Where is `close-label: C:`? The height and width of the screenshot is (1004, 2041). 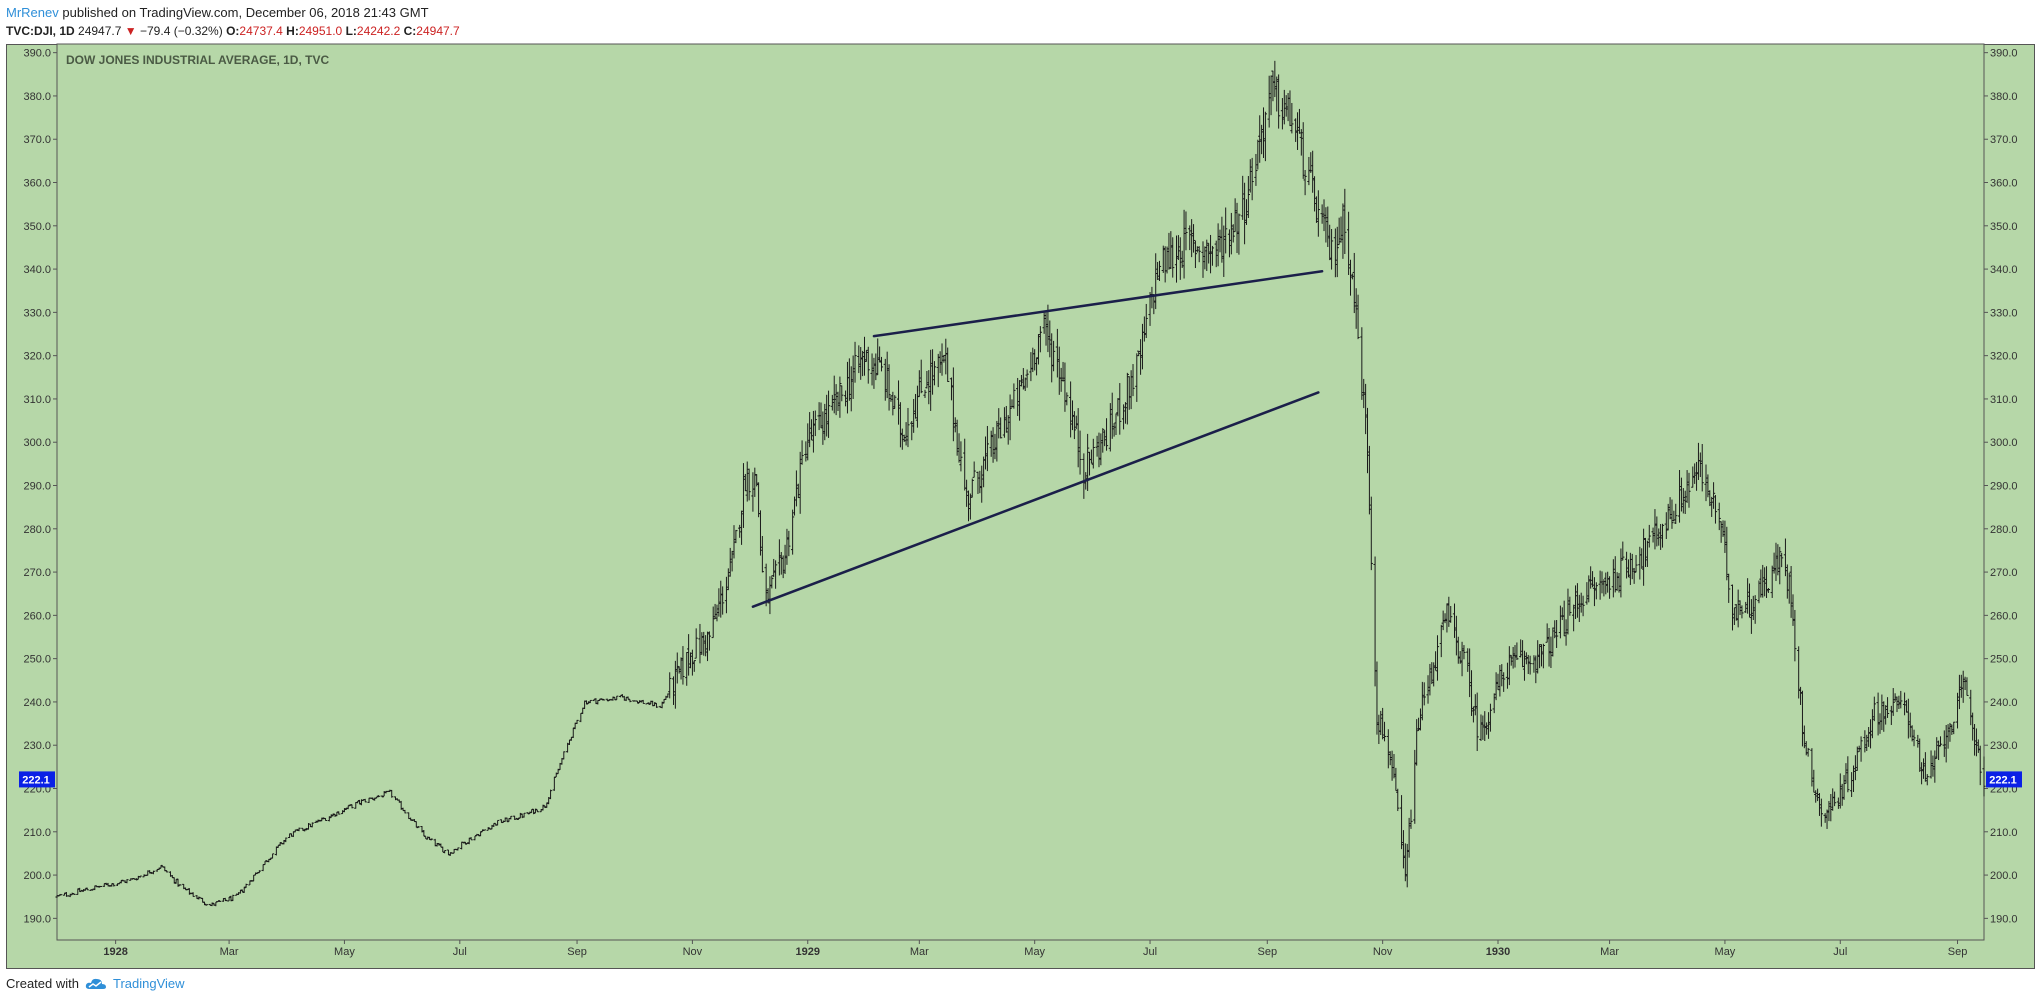
close-label: C: is located at coordinates (410, 31).